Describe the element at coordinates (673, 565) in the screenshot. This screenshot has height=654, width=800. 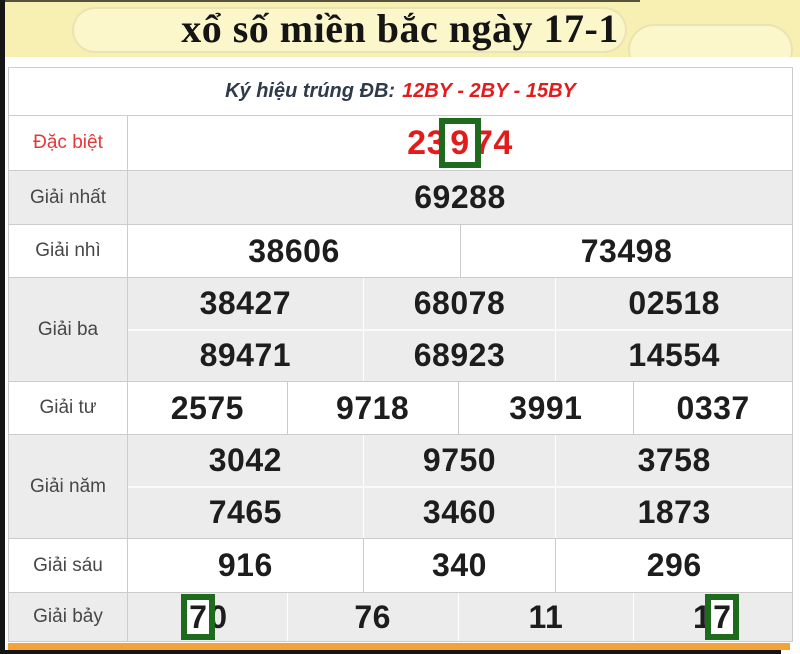
I see `prize-number: 296` at that location.